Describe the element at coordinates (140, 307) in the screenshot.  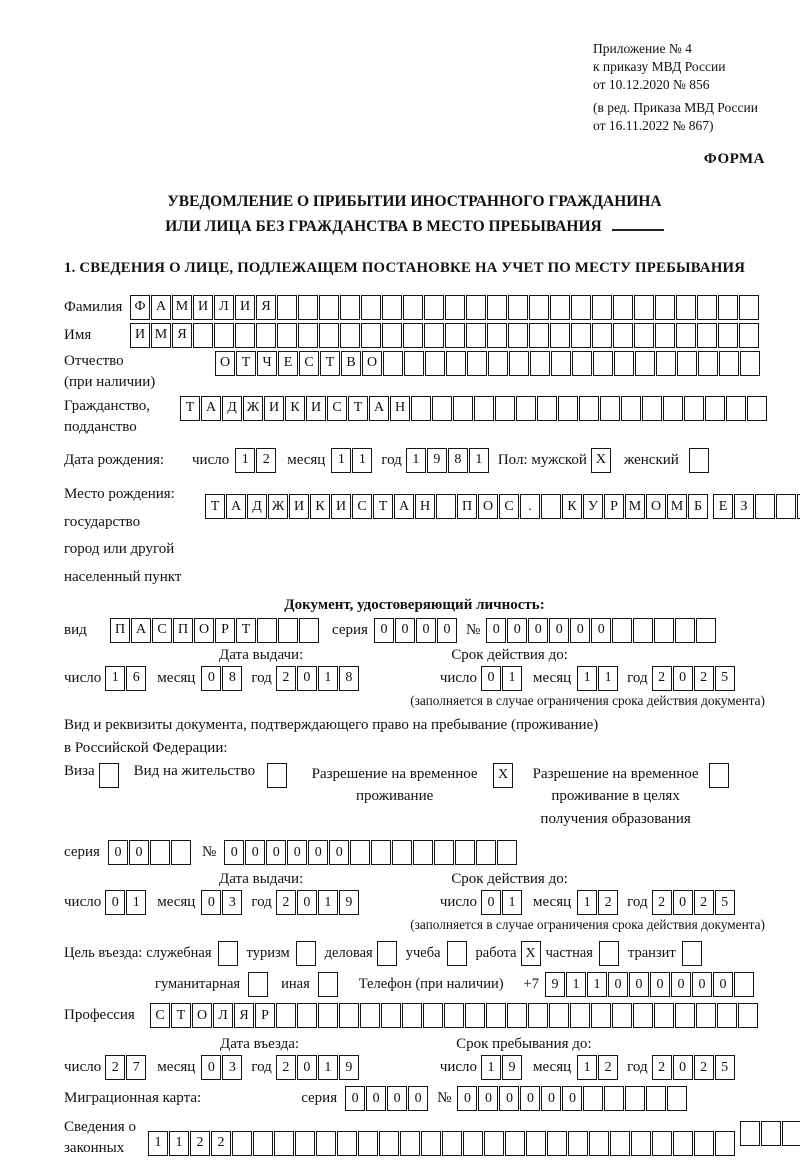
I see `form-cell: Ф` at that location.